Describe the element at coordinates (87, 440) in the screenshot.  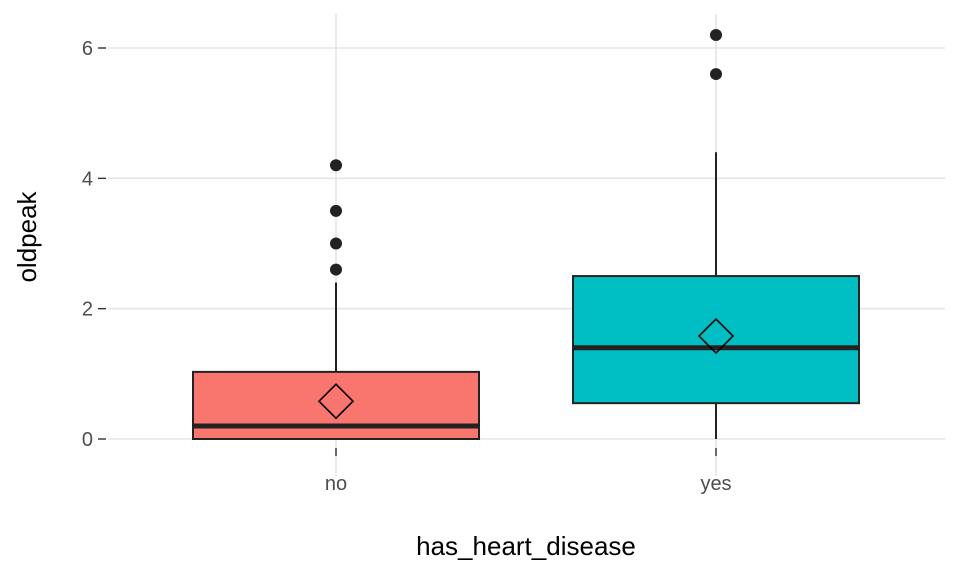
I see `y-tick-label: 0` at that location.